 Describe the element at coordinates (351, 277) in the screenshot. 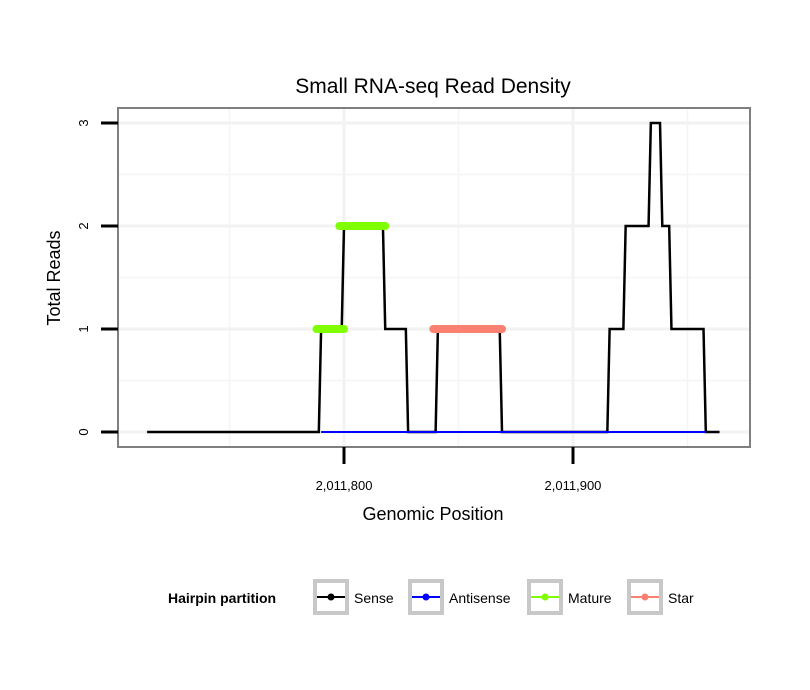

I see `series-mature` at that location.